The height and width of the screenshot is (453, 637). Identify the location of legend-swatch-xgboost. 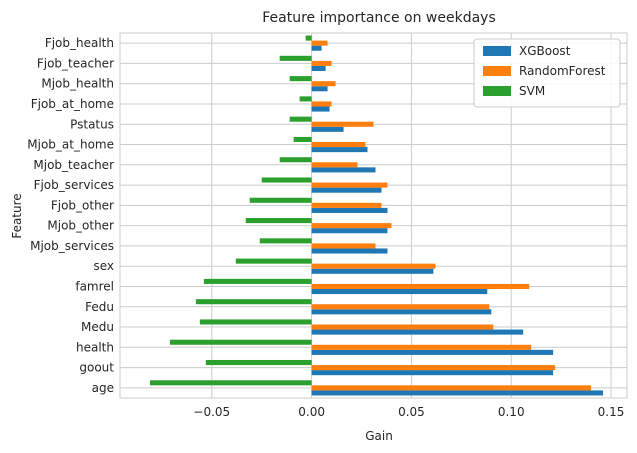
(497, 51).